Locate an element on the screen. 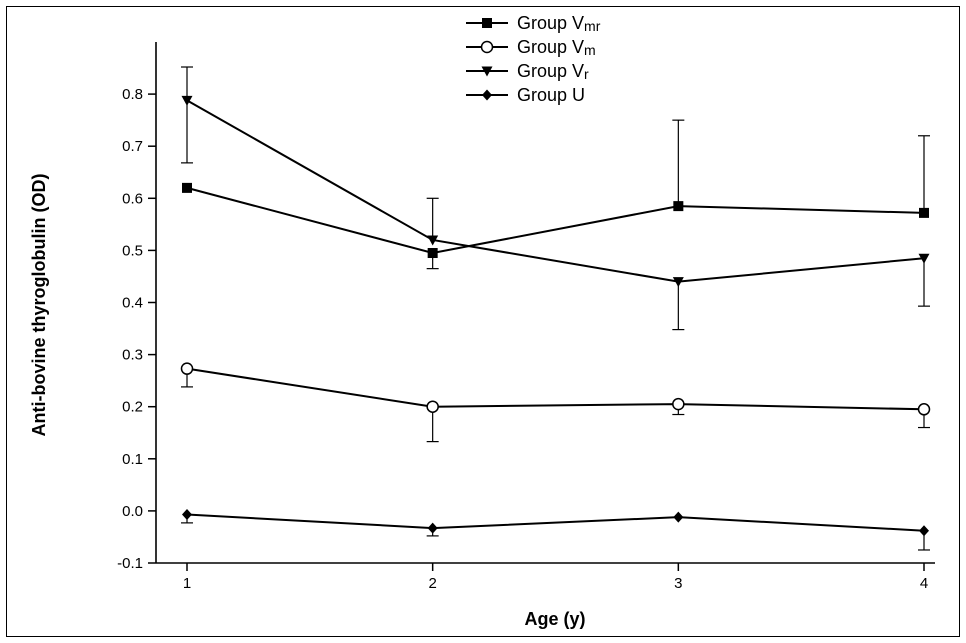  x-ticks: 1 2 3 4 is located at coordinates (555, 577).